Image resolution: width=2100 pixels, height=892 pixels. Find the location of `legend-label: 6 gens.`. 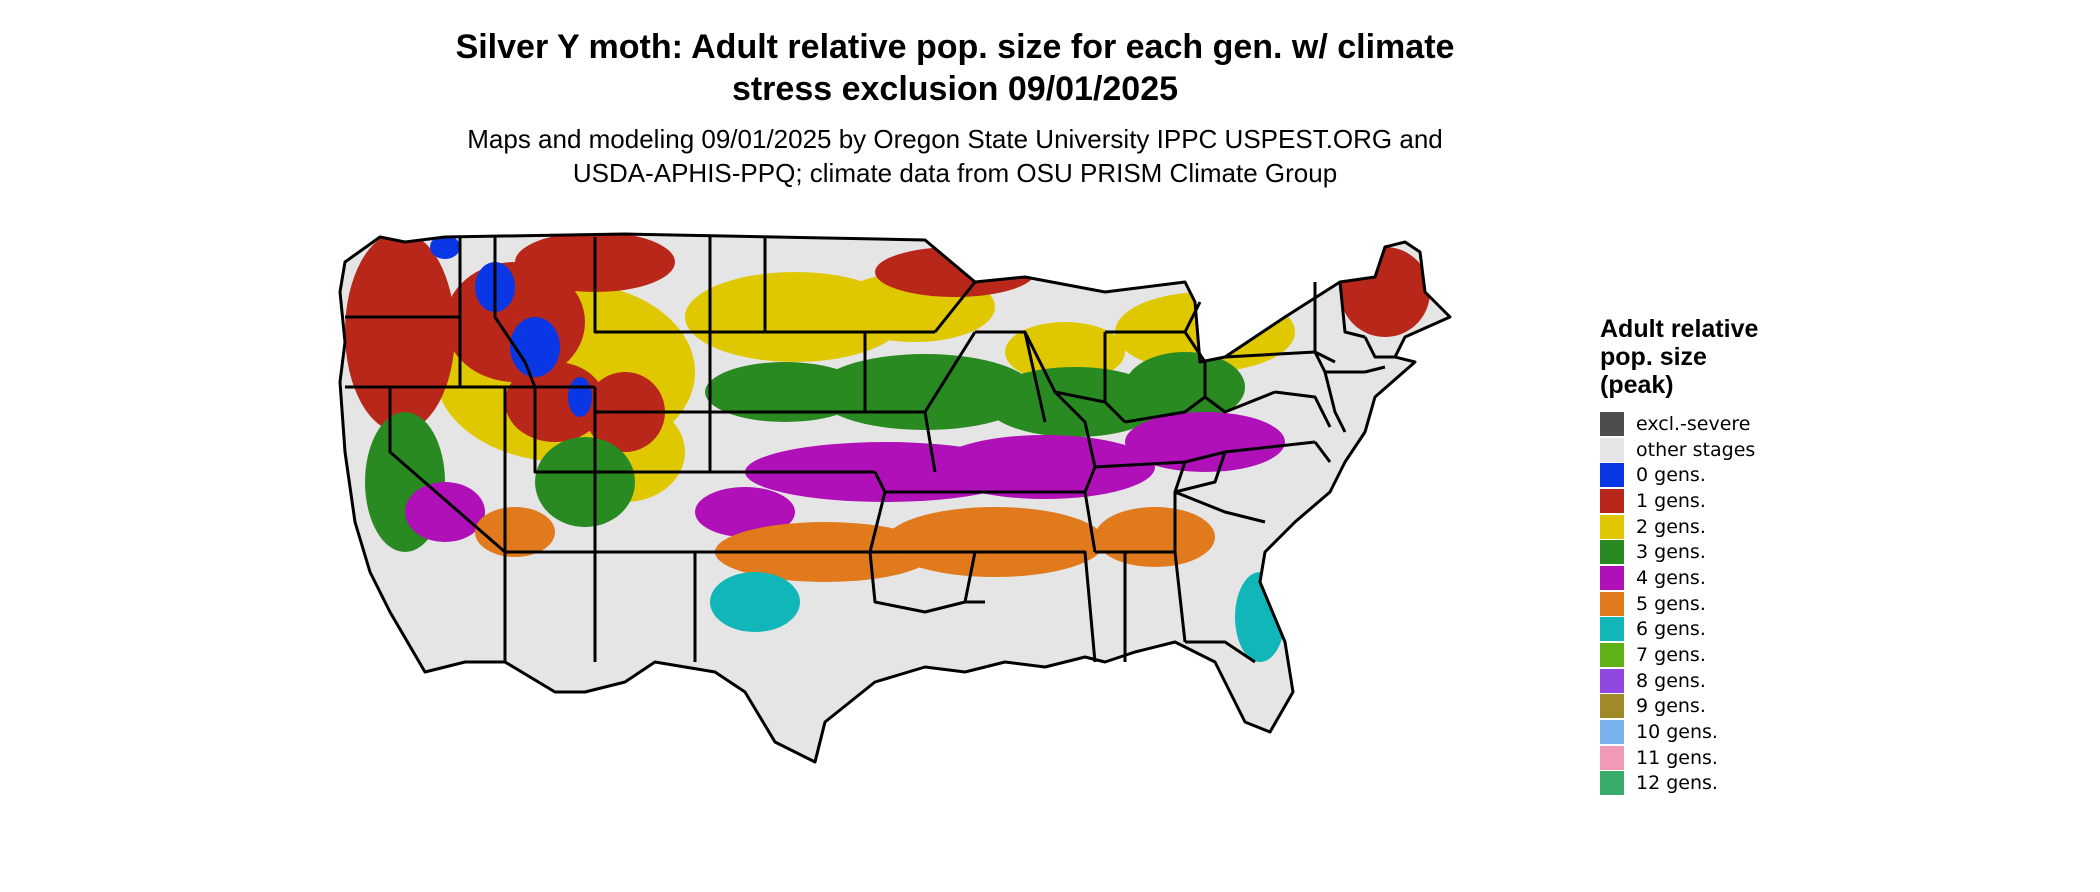

legend-label: 6 gens. is located at coordinates (1671, 629).